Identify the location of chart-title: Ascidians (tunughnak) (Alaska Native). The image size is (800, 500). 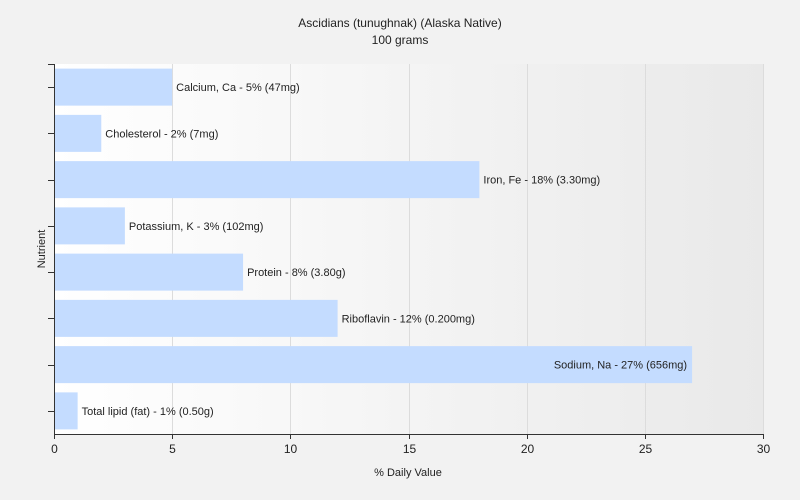
(399, 23).